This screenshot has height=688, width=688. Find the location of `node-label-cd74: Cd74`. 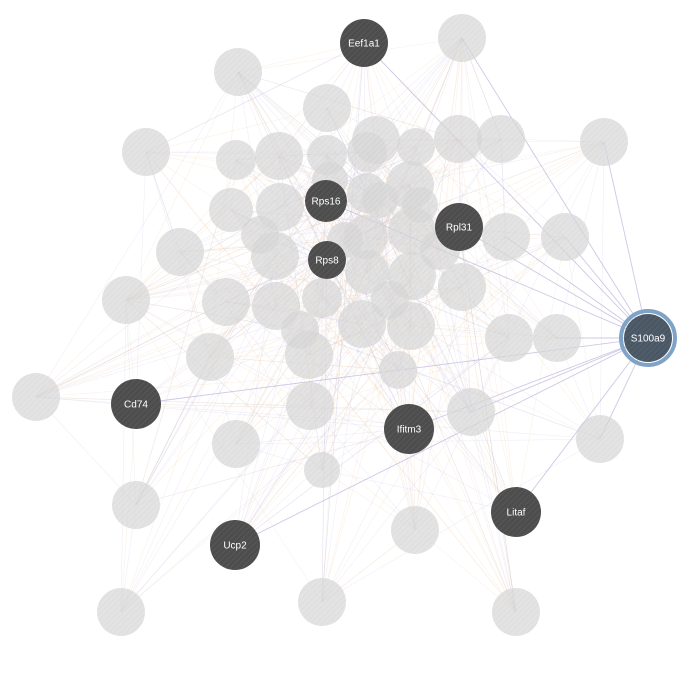

node-label-cd74: Cd74 is located at coordinates (136, 405).